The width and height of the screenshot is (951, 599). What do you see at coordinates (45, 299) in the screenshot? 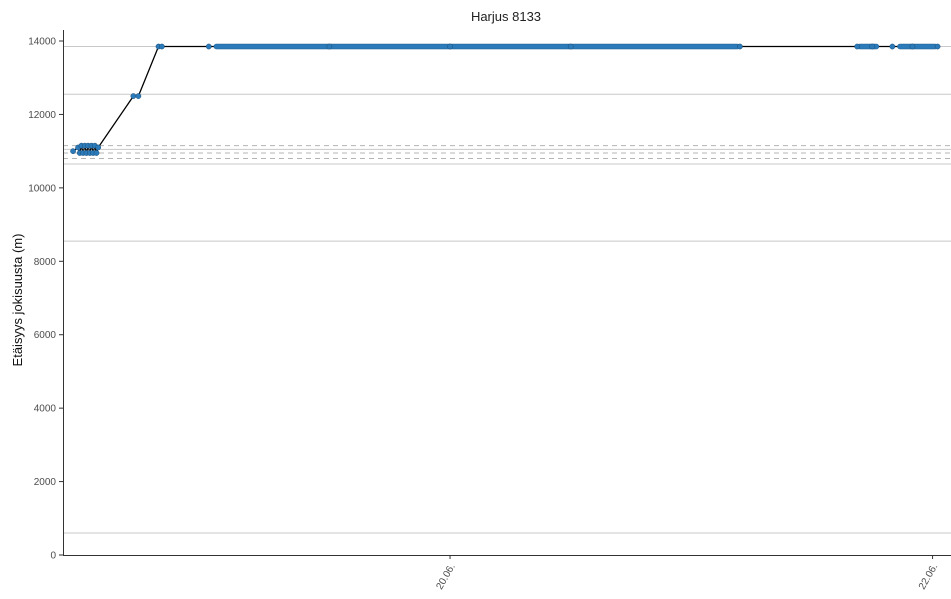
I see `y-ticks: 0 2000 4000 6000 8000 10000 12000 14000` at bounding box center [45, 299].